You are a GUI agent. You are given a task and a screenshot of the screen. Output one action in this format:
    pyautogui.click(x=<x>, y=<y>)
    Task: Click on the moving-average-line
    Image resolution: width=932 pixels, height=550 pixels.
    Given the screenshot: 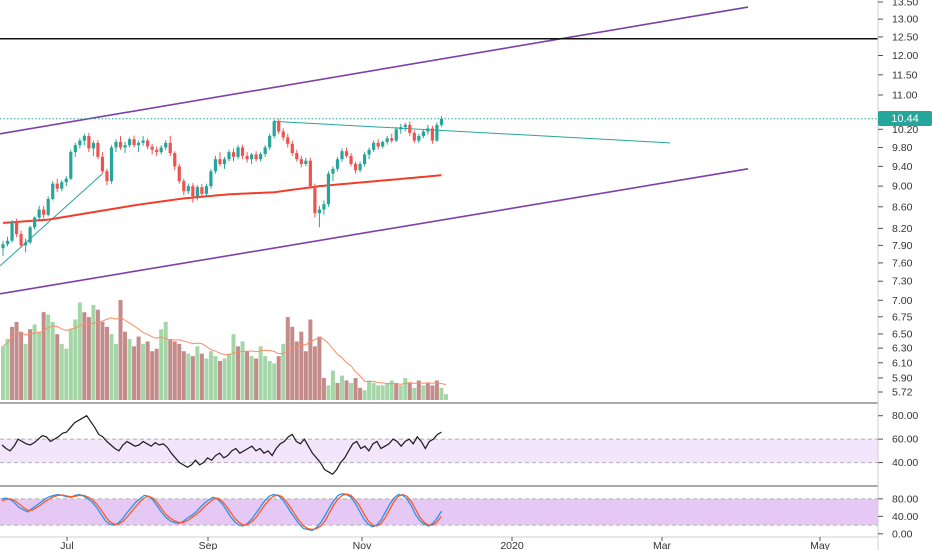 What is the action you would take?
    pyautogui.click(x=222, y=199)
    